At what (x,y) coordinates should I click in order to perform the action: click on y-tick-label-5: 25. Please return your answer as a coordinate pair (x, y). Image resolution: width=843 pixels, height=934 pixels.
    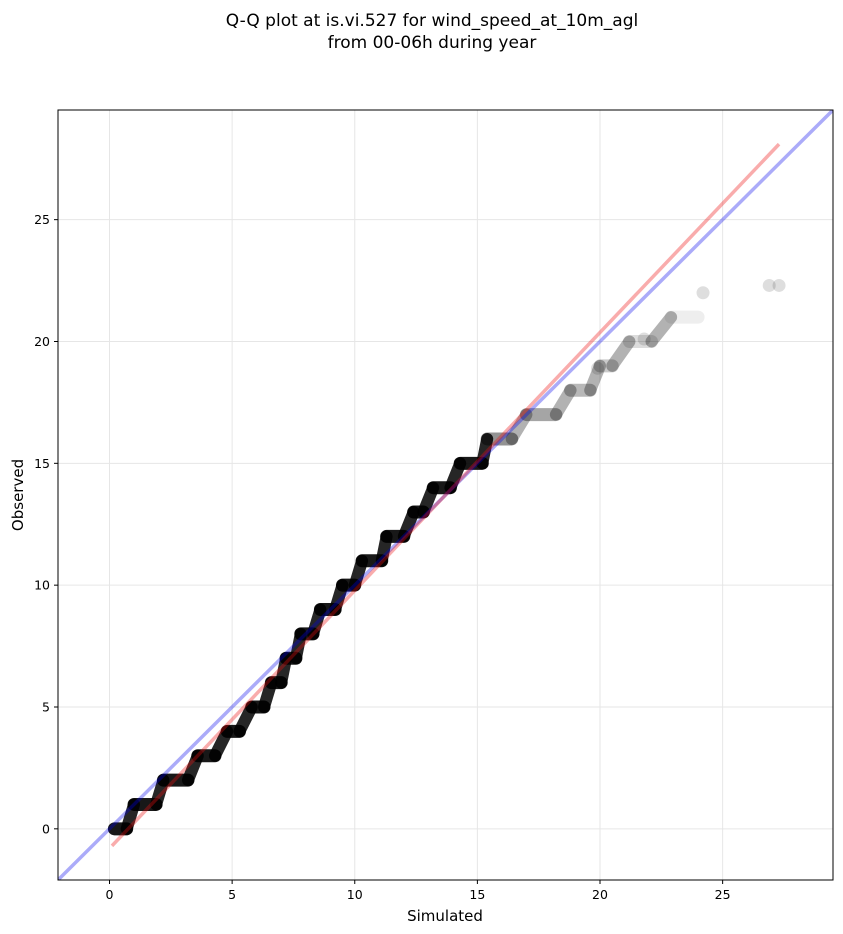
    Looking at the image, I should click on (42, 219).